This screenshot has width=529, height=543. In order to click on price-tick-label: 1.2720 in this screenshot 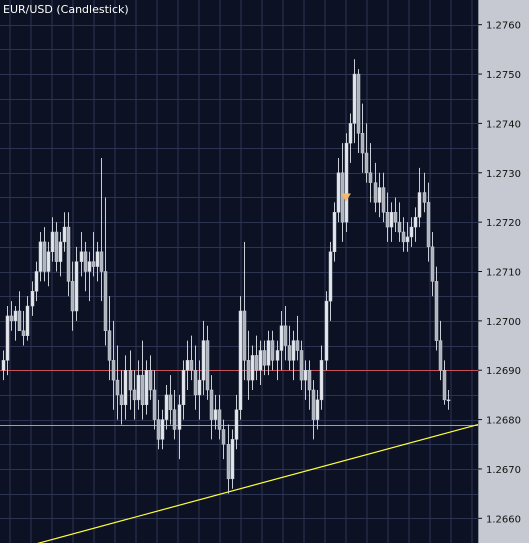, I will do `click(503, 223)`.